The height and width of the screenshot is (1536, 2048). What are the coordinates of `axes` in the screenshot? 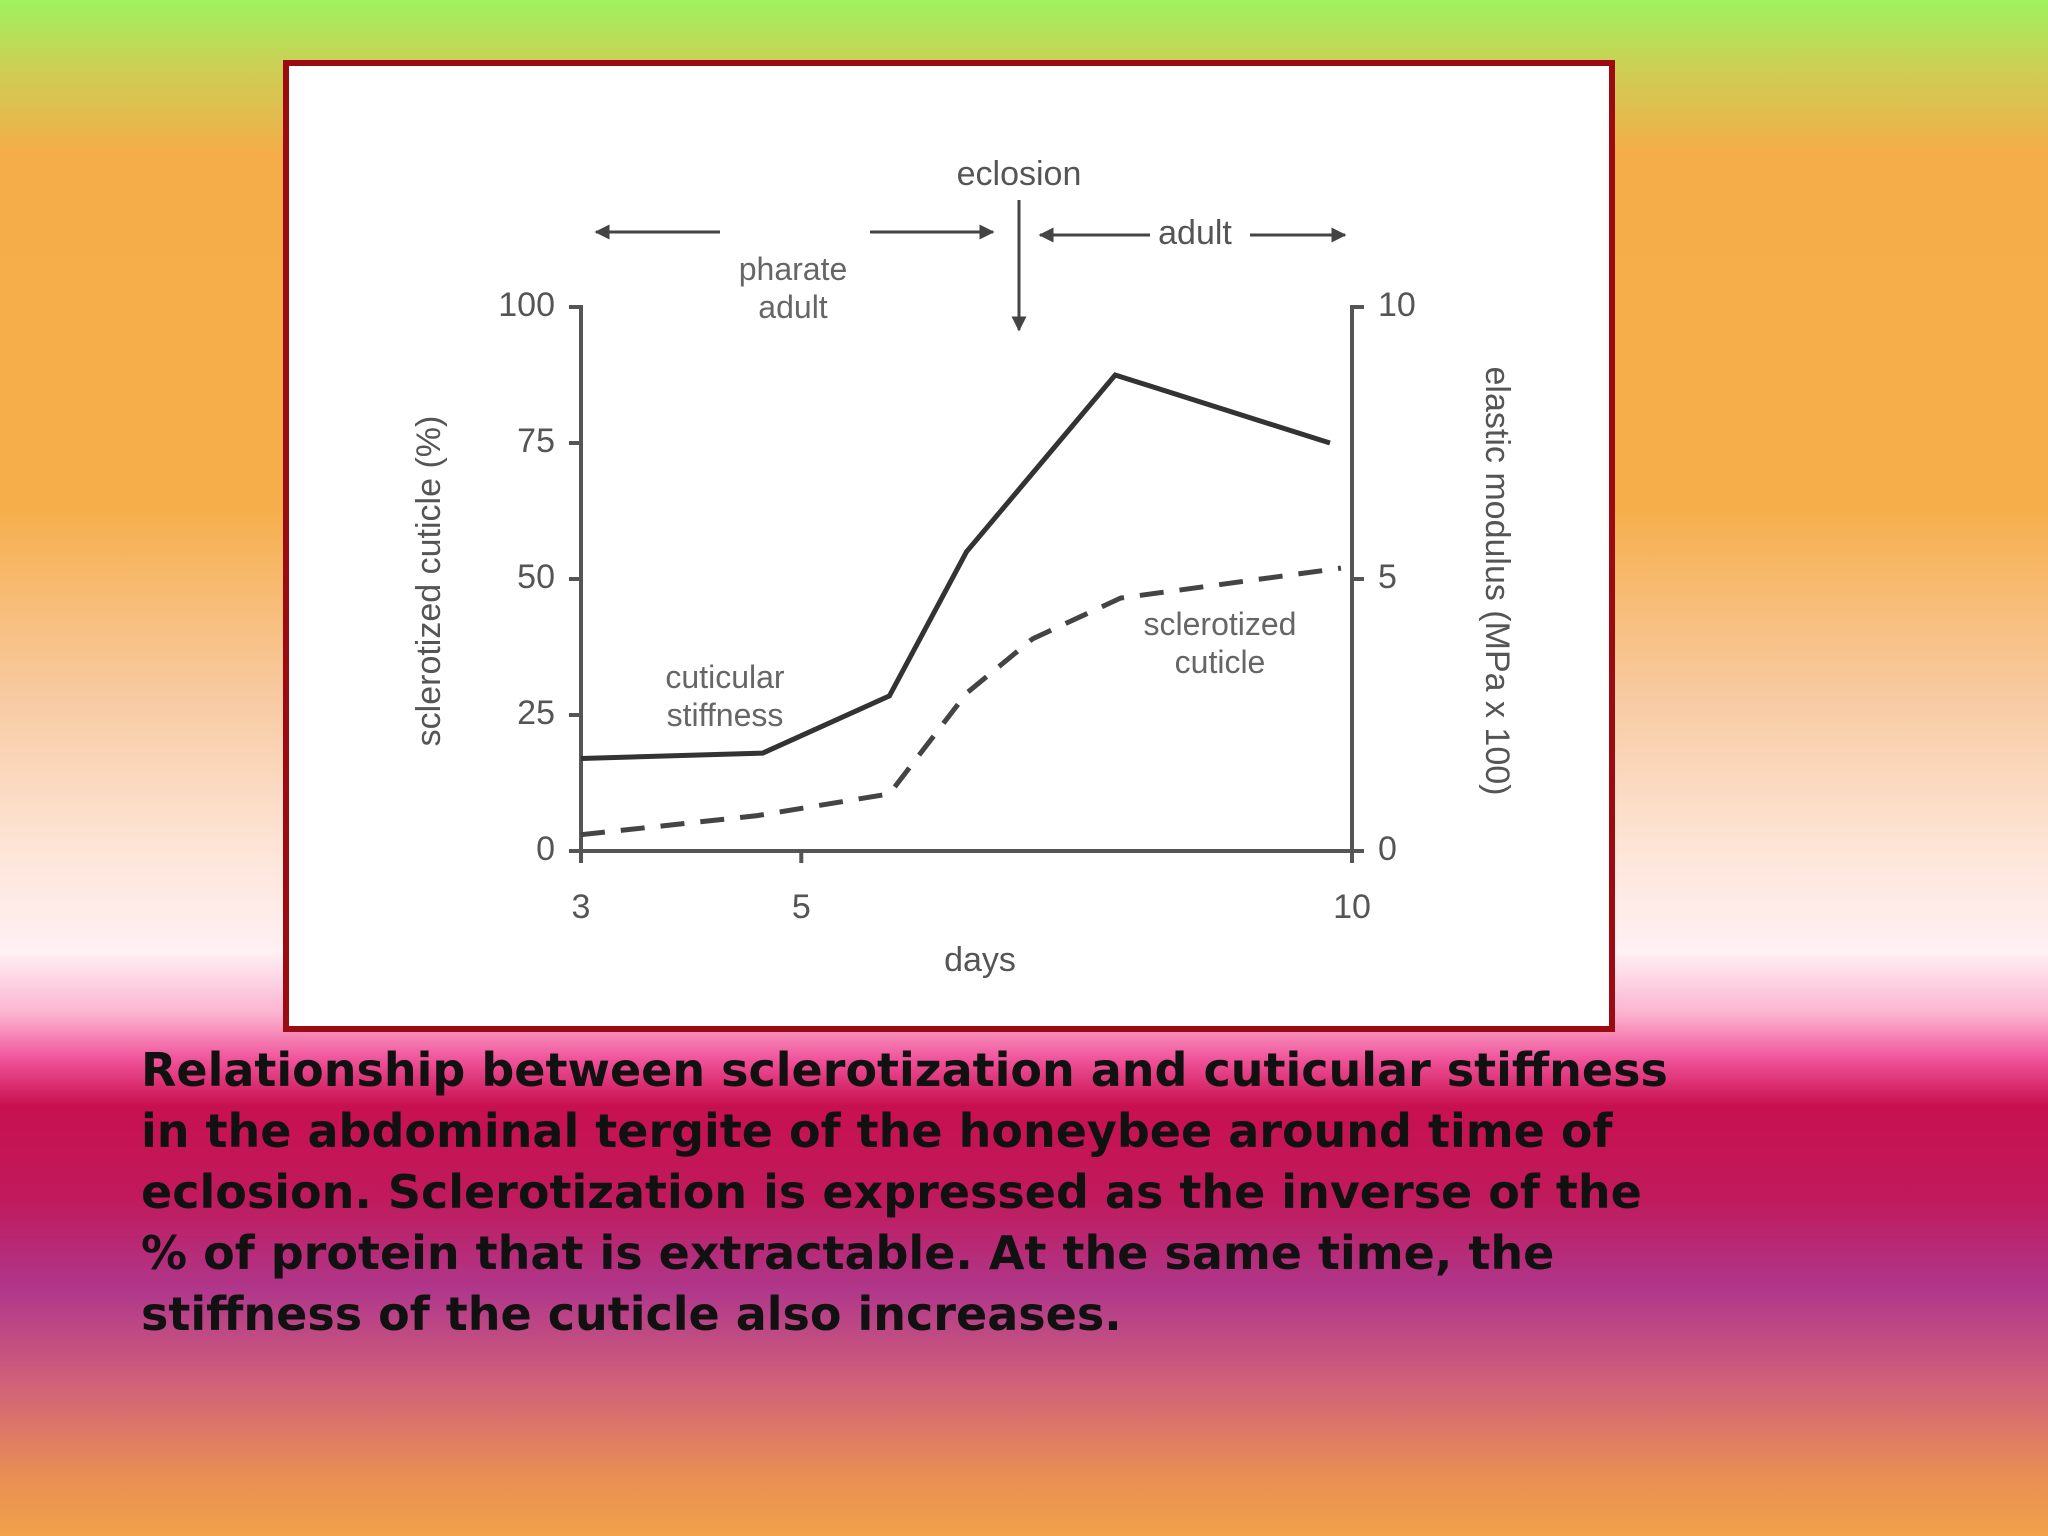 It's located at (966, 579).